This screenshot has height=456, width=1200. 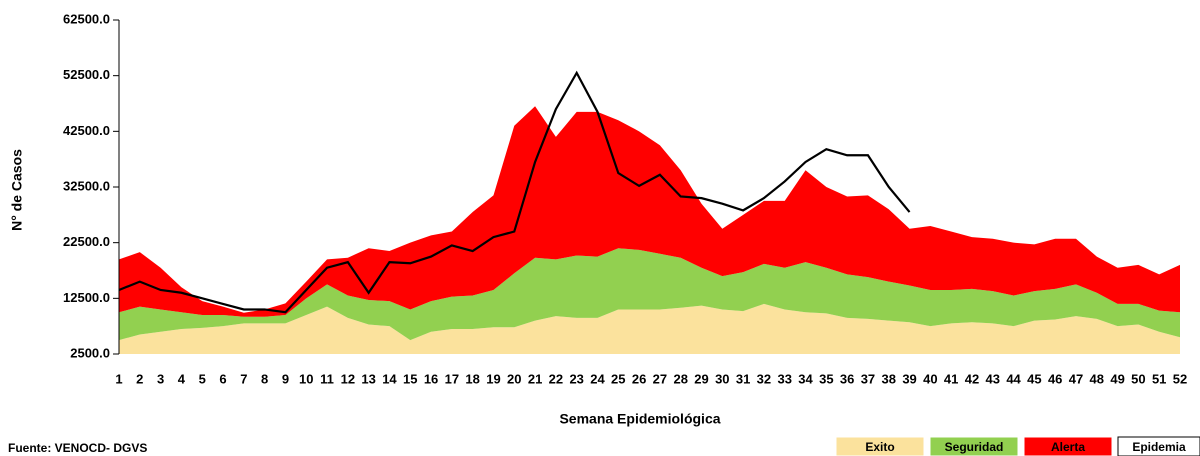 I want to click on x-tick-label: 37, so click(x=868, y=378).